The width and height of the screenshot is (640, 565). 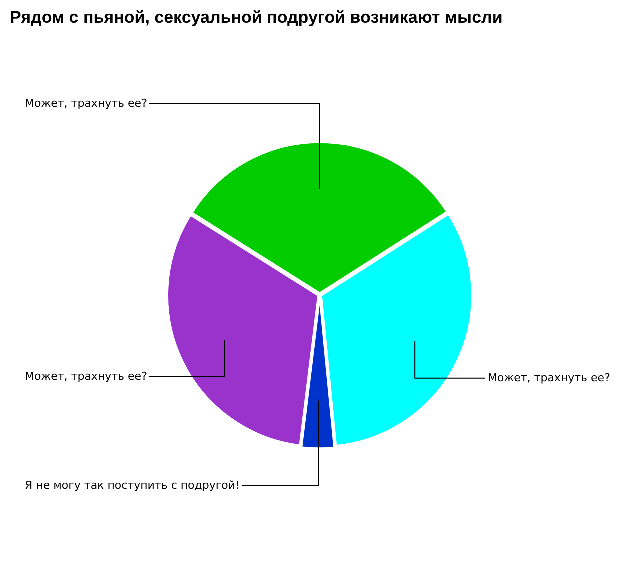 What do you see at coordinates (256, 18) in the screenshot?
I see `chart-title: Рядом с пьяной, сексуальной подругой возникают мысли` at bounding box center [256, 18].